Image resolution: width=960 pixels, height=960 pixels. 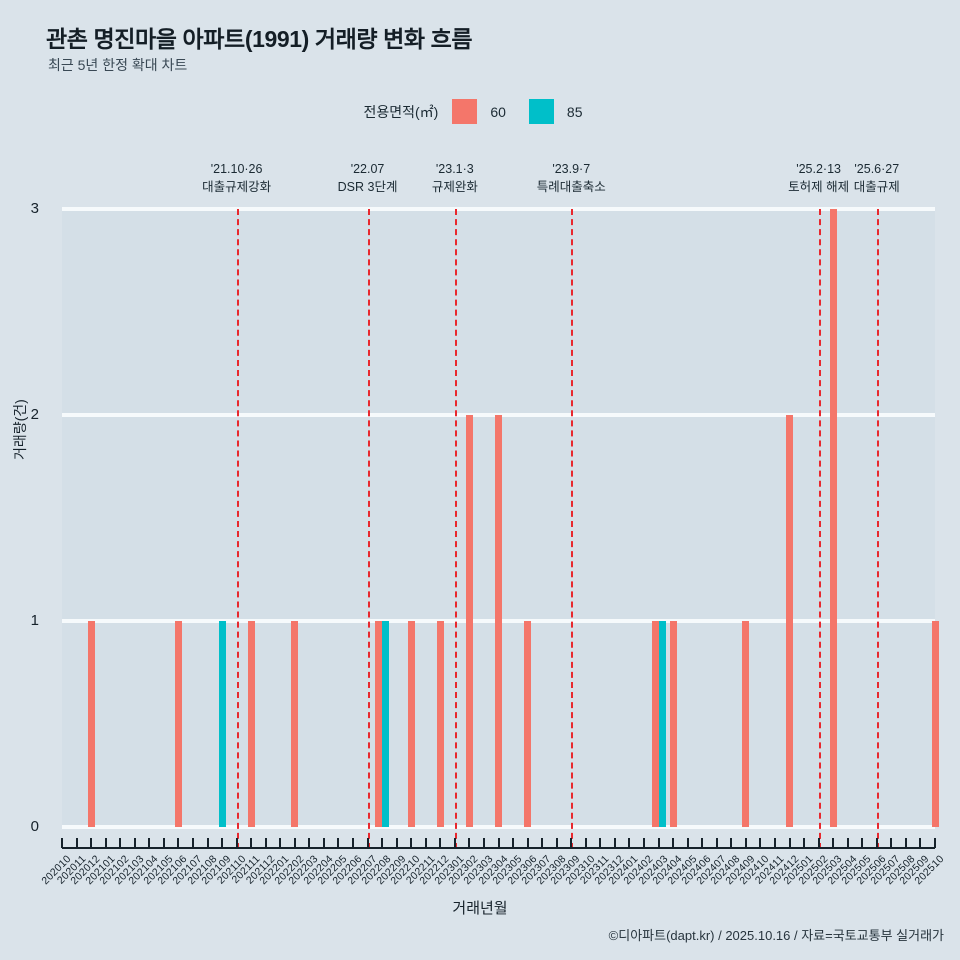 I want to click on annotation-label: '25.2·13 토허제 해제, so click(x=818, y=178).